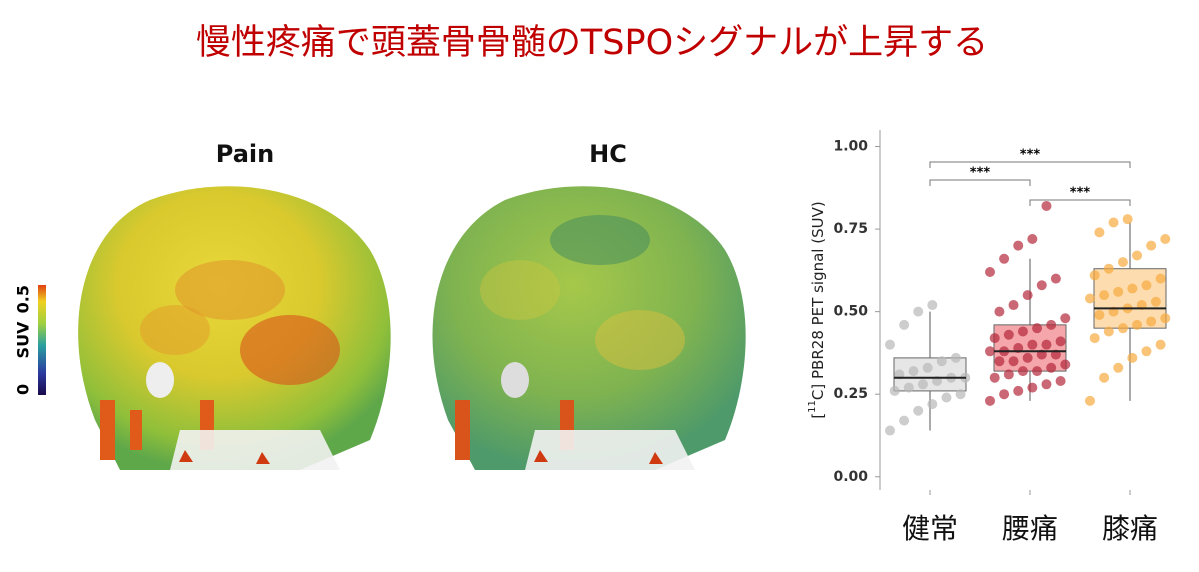 The height and width of the screenshot is (572, 1199). I want to click on y-label-part: C] PBR28 PET signal (SUV), so click(818, 300).